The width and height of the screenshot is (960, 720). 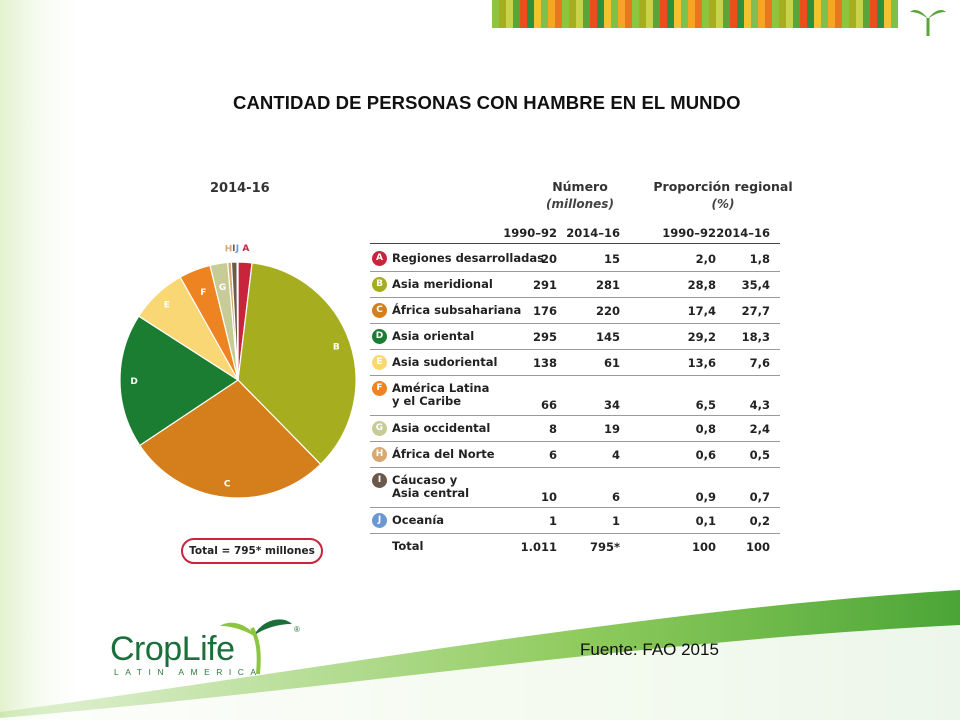 What do you see at coordinates (468, 258) in the screenshot?
I see `region-name: Regiones desarrolladas` at bounding box center [468, 258].